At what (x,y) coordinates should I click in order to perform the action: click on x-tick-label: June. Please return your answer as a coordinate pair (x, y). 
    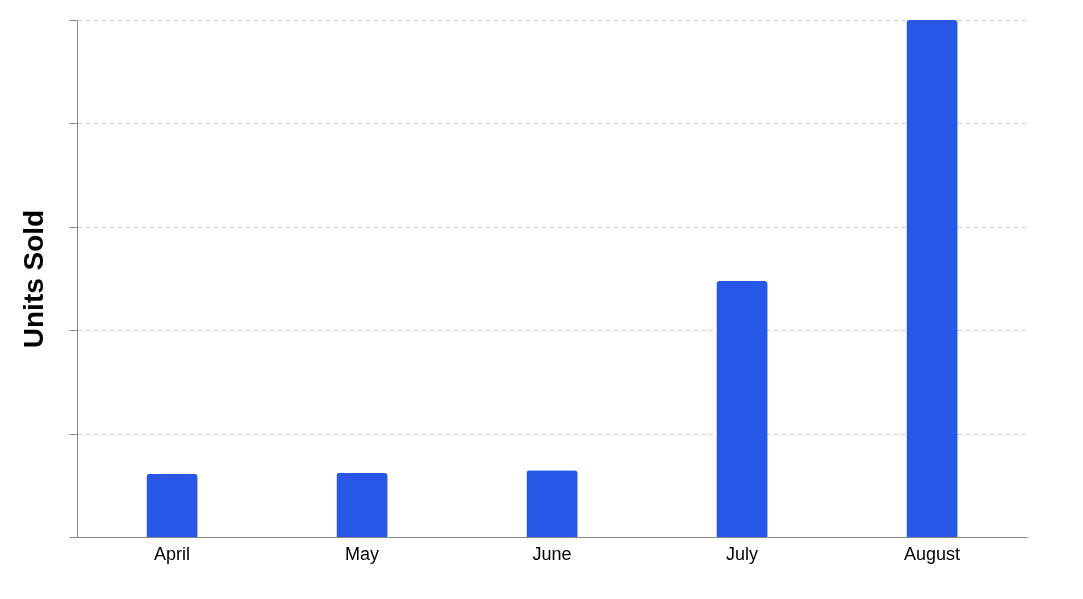
    Looking at the image, I should click on (552, 553).